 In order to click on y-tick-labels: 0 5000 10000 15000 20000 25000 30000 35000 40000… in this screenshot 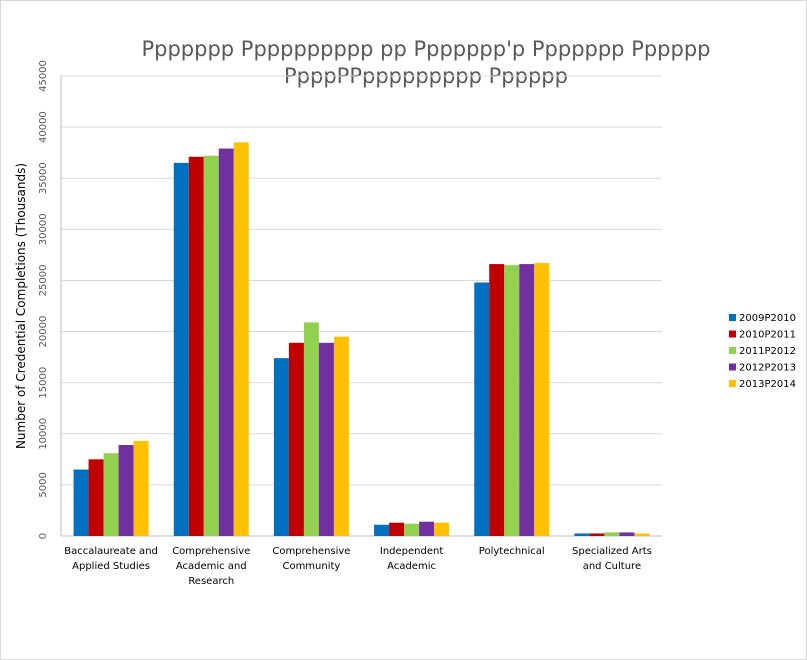, I will do `click(43, 299)`.